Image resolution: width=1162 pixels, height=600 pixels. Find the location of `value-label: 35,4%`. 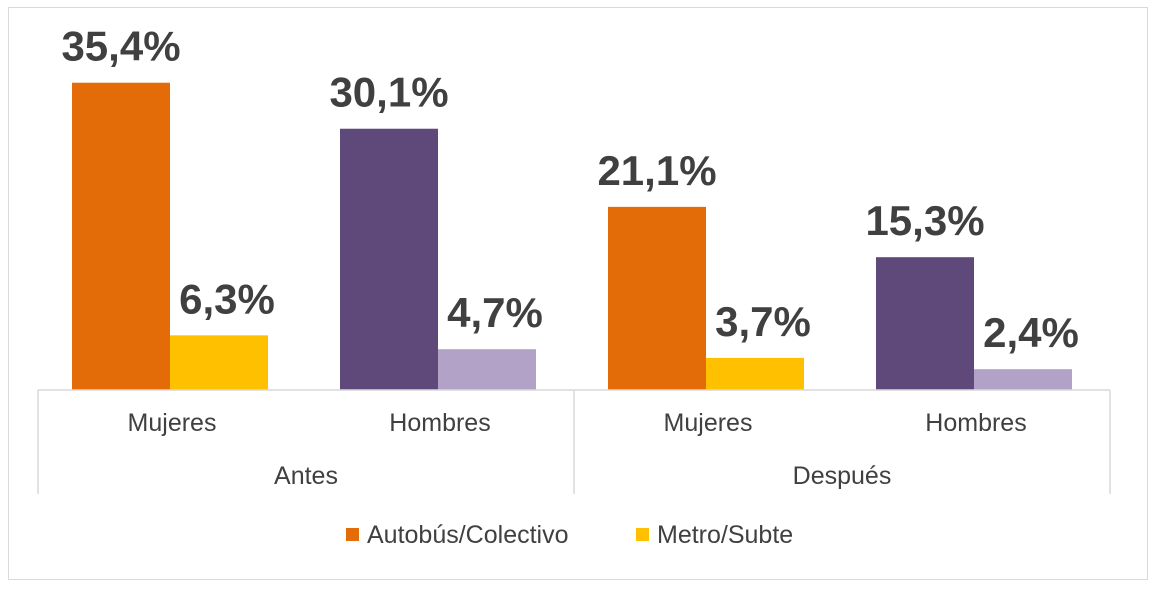

value-label: 35,4% is located at coordinates (120, 46).